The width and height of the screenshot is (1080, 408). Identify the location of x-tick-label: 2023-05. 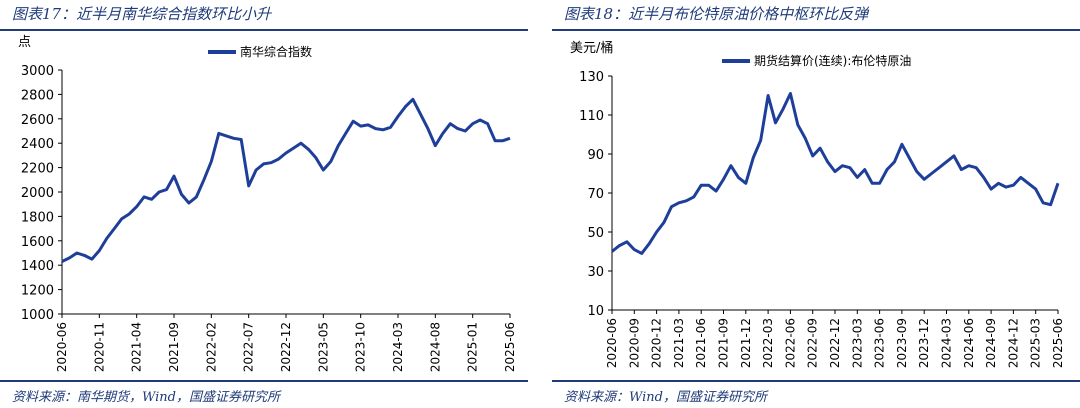
(323, 347).